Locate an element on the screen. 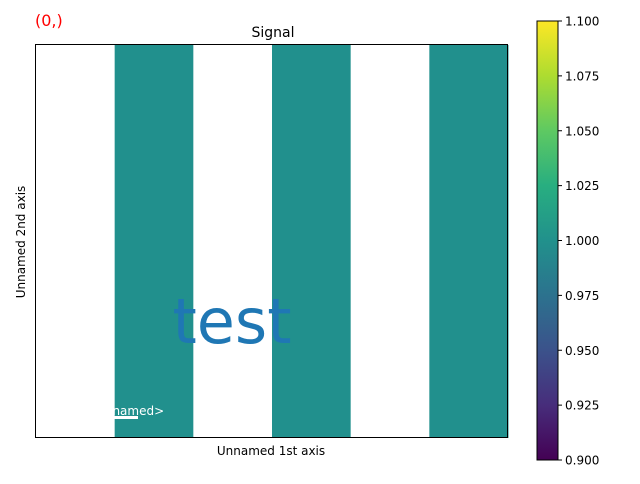 This screenshot has width=640, height=484. colorbar-tick-label: 0.975 is located at coordinates (582, 296).